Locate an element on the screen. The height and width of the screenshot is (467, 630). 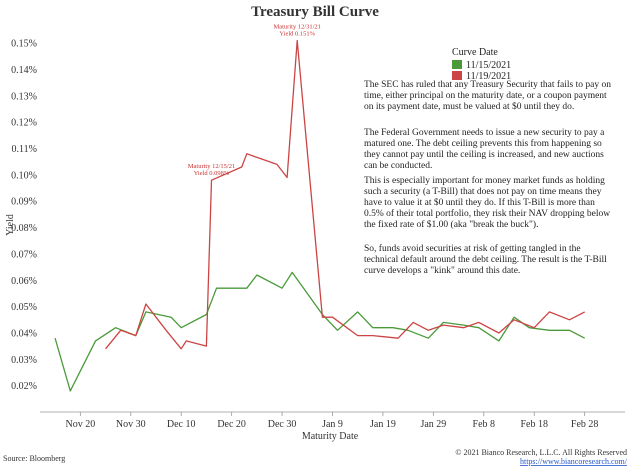
y-tick-label: 0.07% is located at coordinates (24, 254).